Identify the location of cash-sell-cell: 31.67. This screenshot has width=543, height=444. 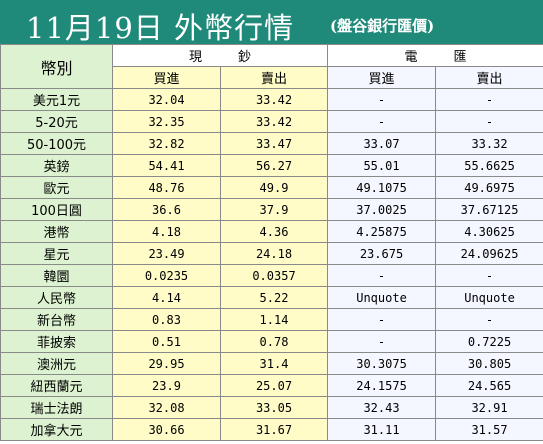
(274, 429).